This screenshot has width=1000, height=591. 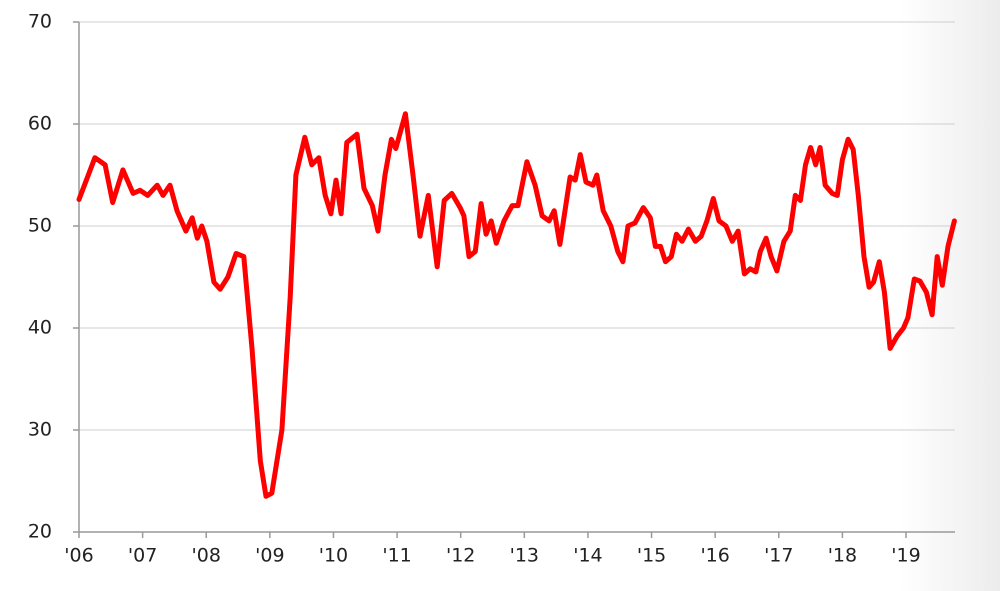 I want to click on y-tick-label: 30, so click(x=40, y=430).